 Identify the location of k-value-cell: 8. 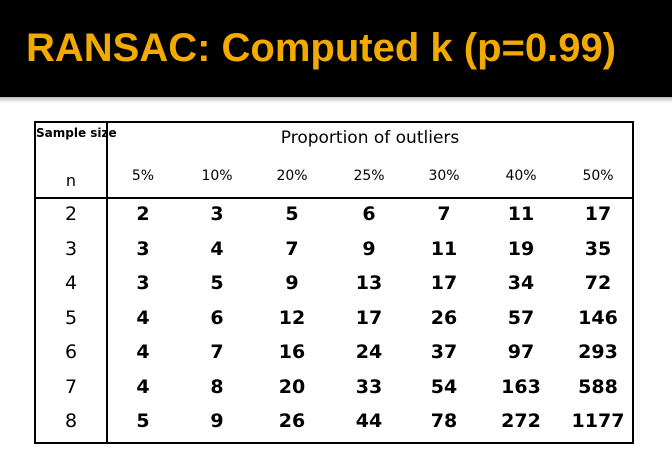
(217, 387).